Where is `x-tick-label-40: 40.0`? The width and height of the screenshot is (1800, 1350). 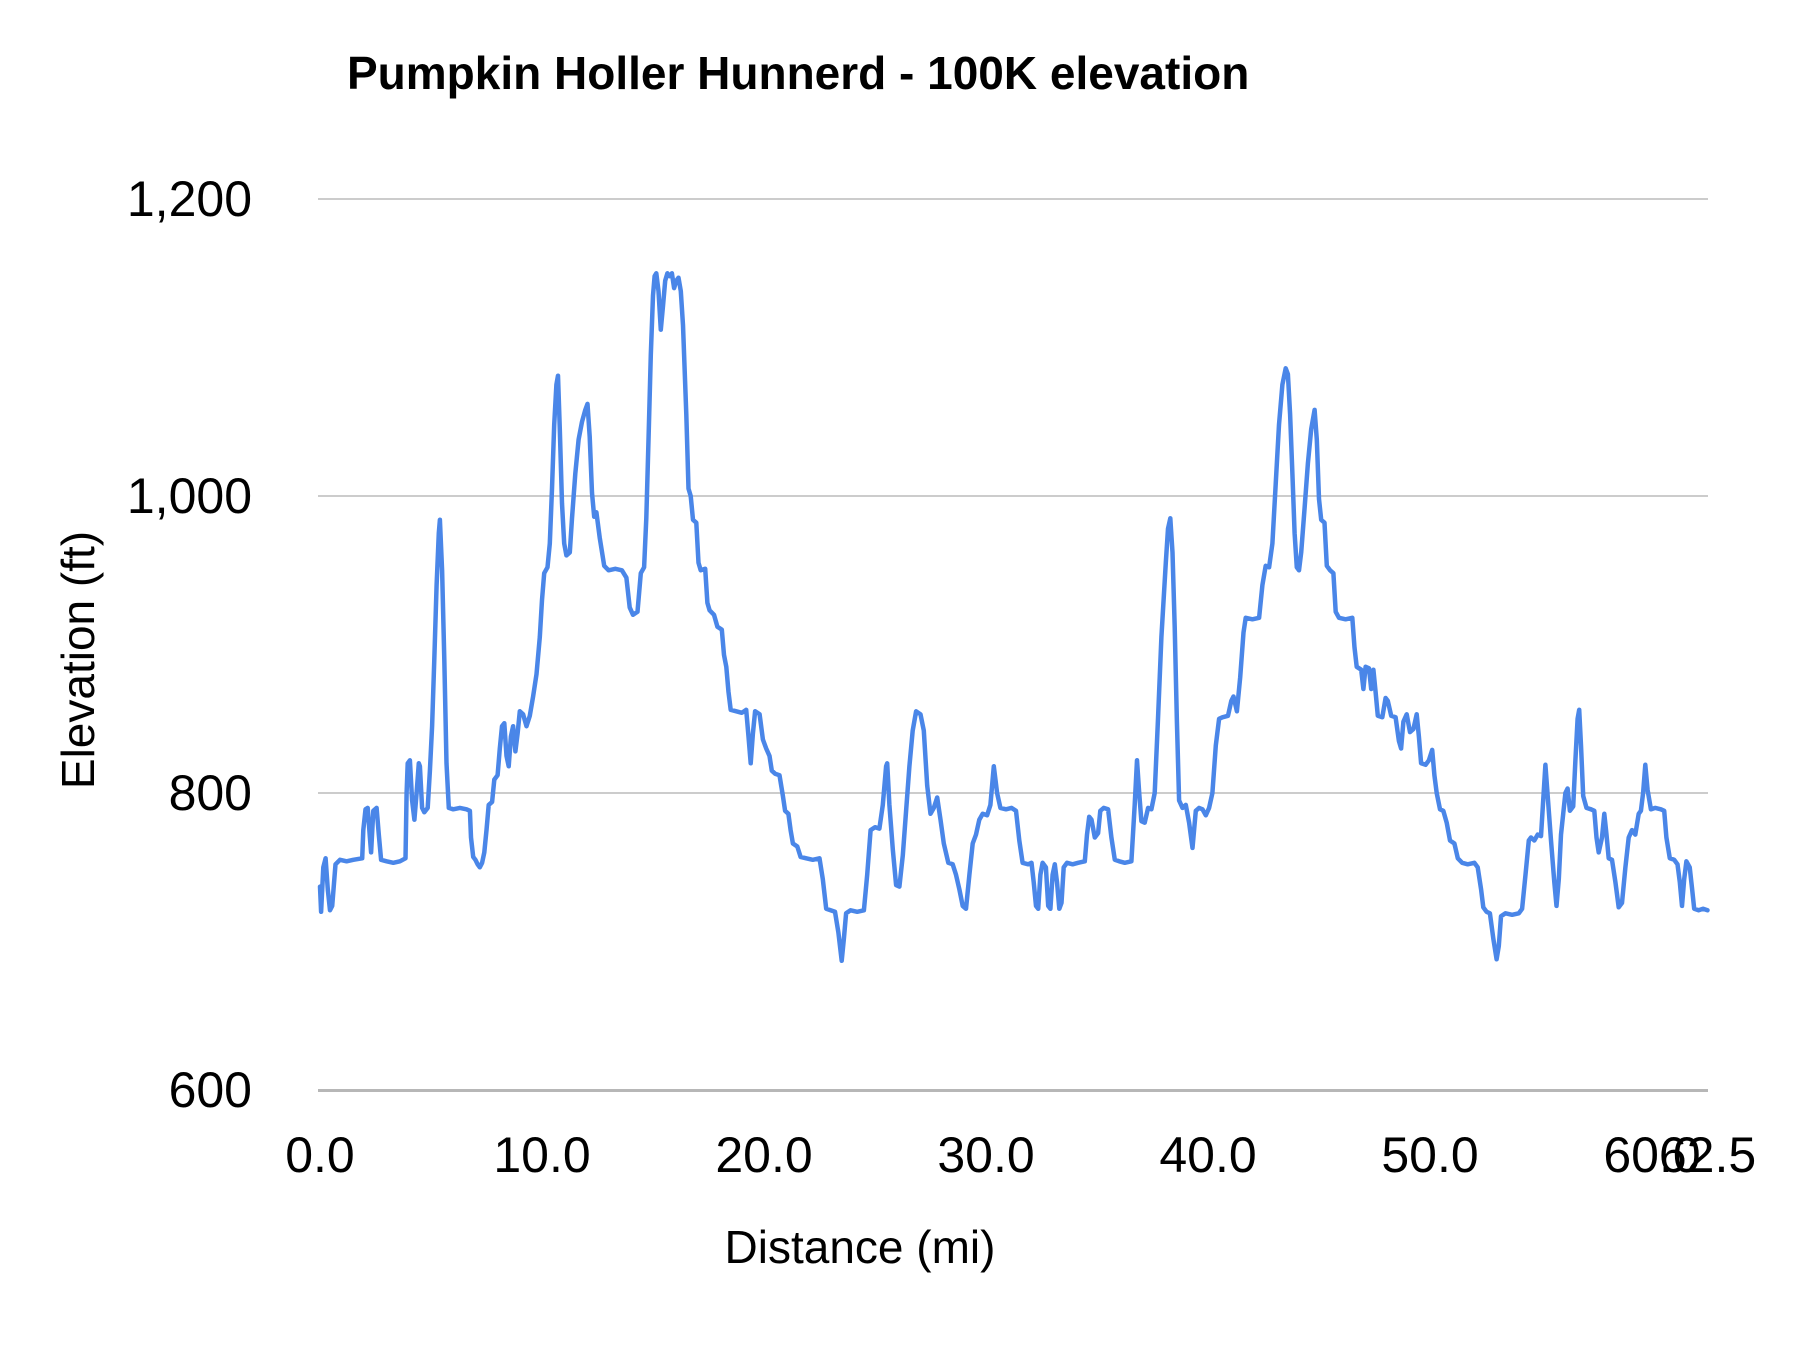 x-tick-label-40: 40.0 is located at coordinates (1208, 1155).